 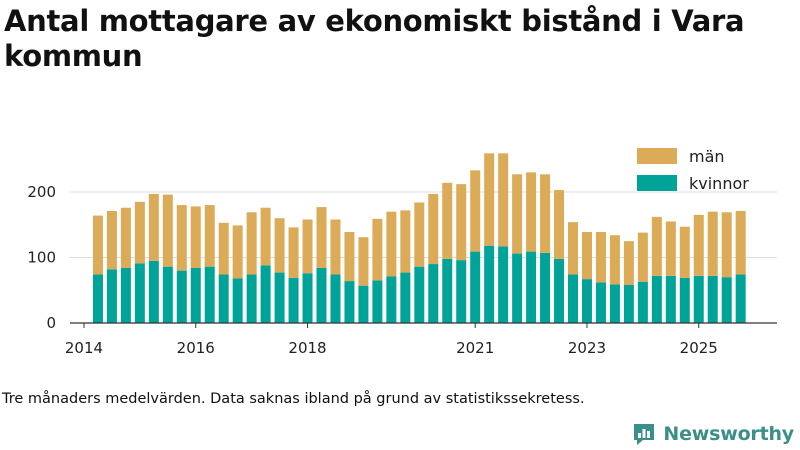 What do you see at coordinates (657, 156) in the screenshot?
I see `legend-swatch-man` at bounding box center [657, 156].